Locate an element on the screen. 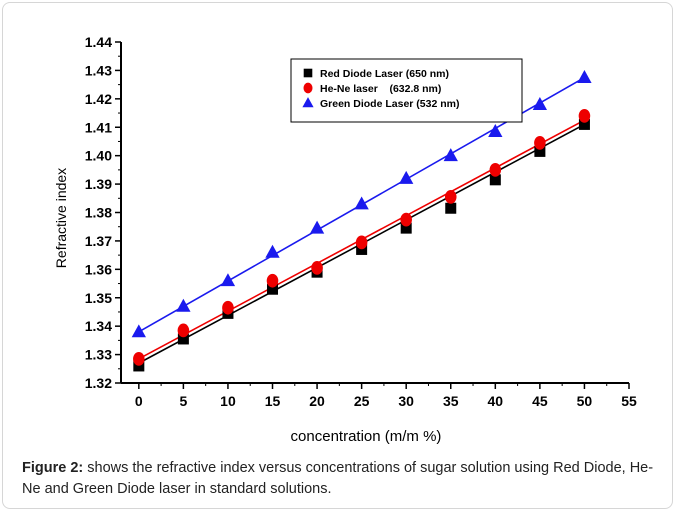 Image resolution: width=677 pixels, height=513 pixels. x-tick-label: 20 is located at coordinates (317, 401).